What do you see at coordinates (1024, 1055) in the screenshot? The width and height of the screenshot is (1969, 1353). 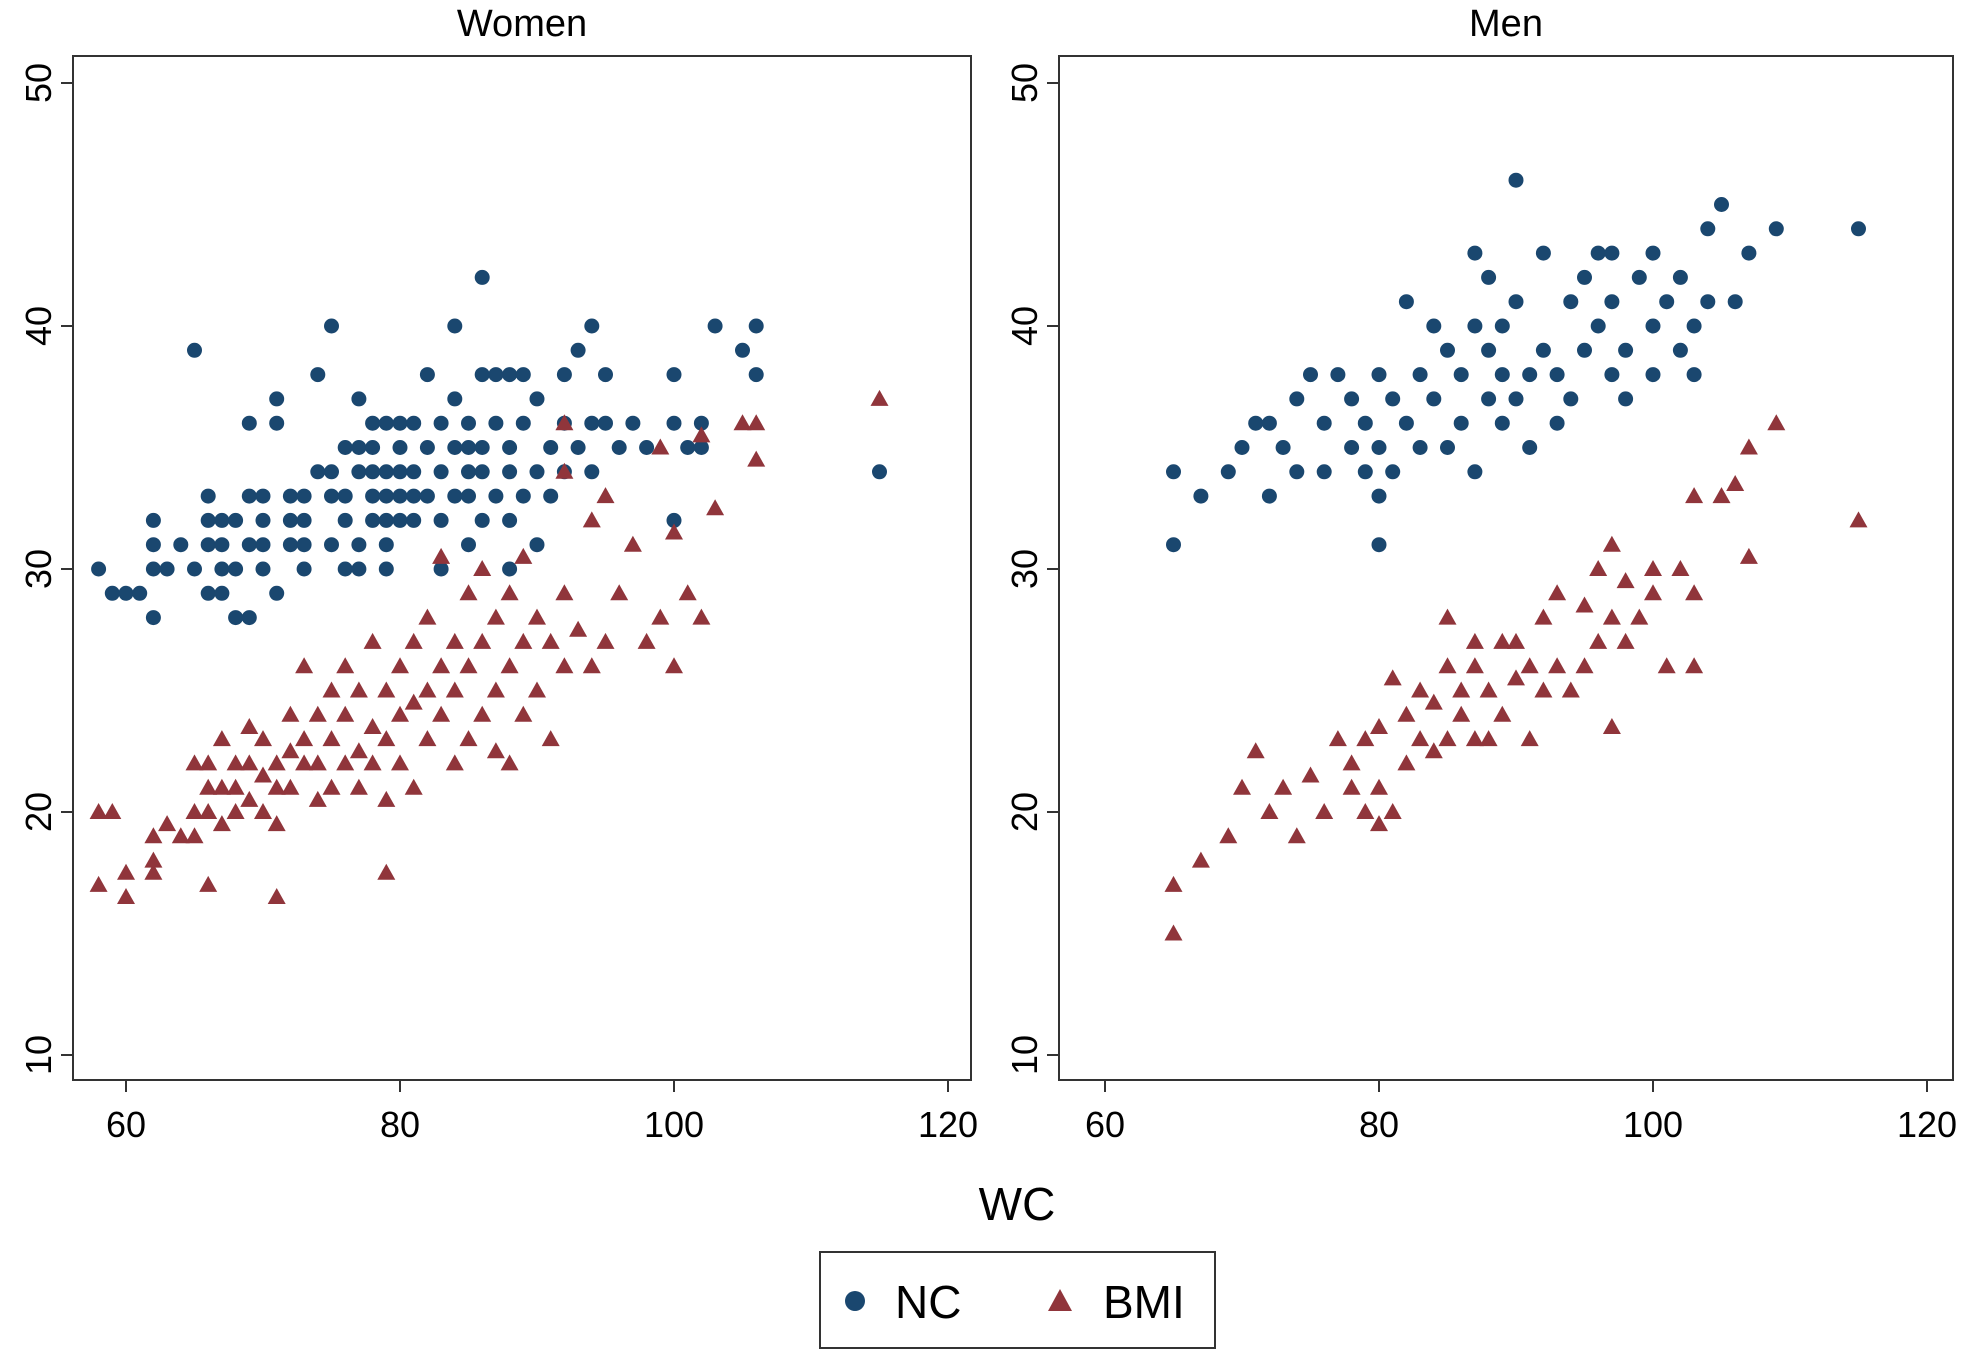 I see `y-tick-label: 10` at bounding box center [1024, 1055].